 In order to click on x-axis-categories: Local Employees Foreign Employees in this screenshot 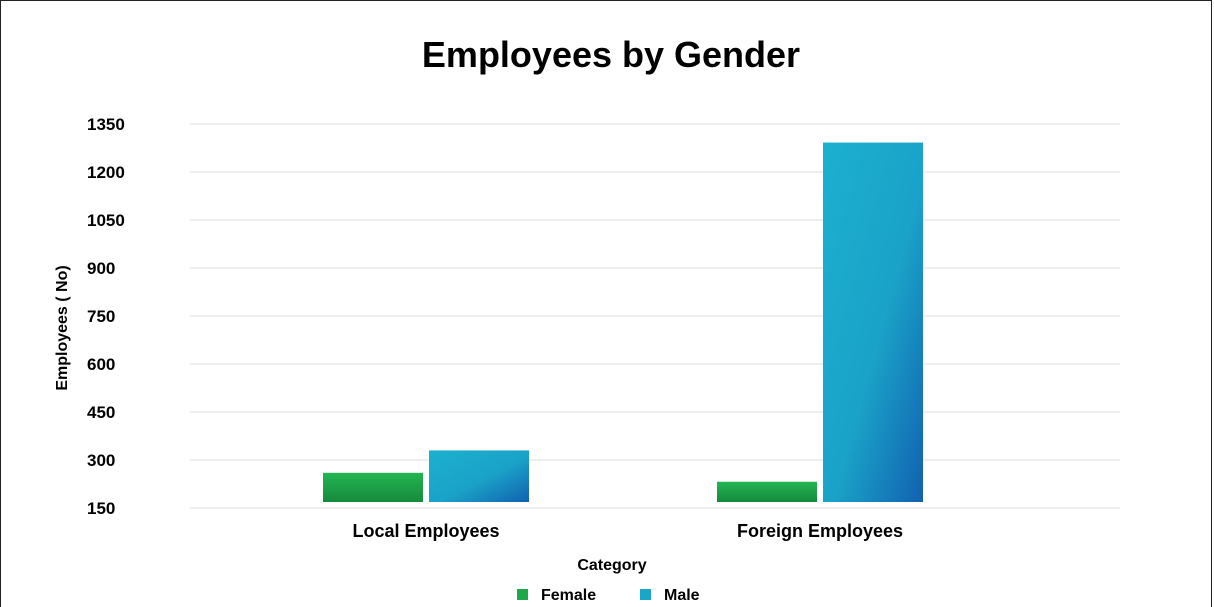, I will do `click(627, 531)`.